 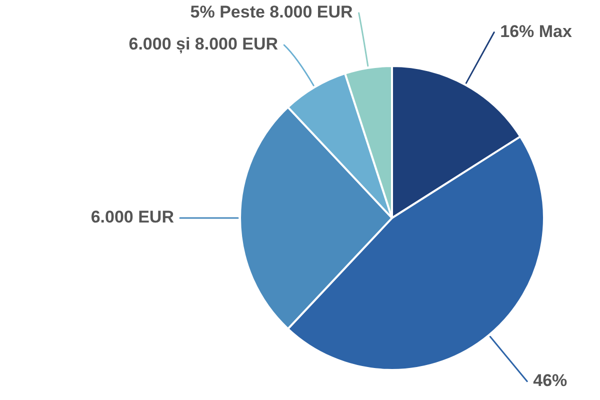 What do you see at coordinates (536, 31) in the screenshot?
I see `slice-label: 16% Max` at bounding box center [536, 31].